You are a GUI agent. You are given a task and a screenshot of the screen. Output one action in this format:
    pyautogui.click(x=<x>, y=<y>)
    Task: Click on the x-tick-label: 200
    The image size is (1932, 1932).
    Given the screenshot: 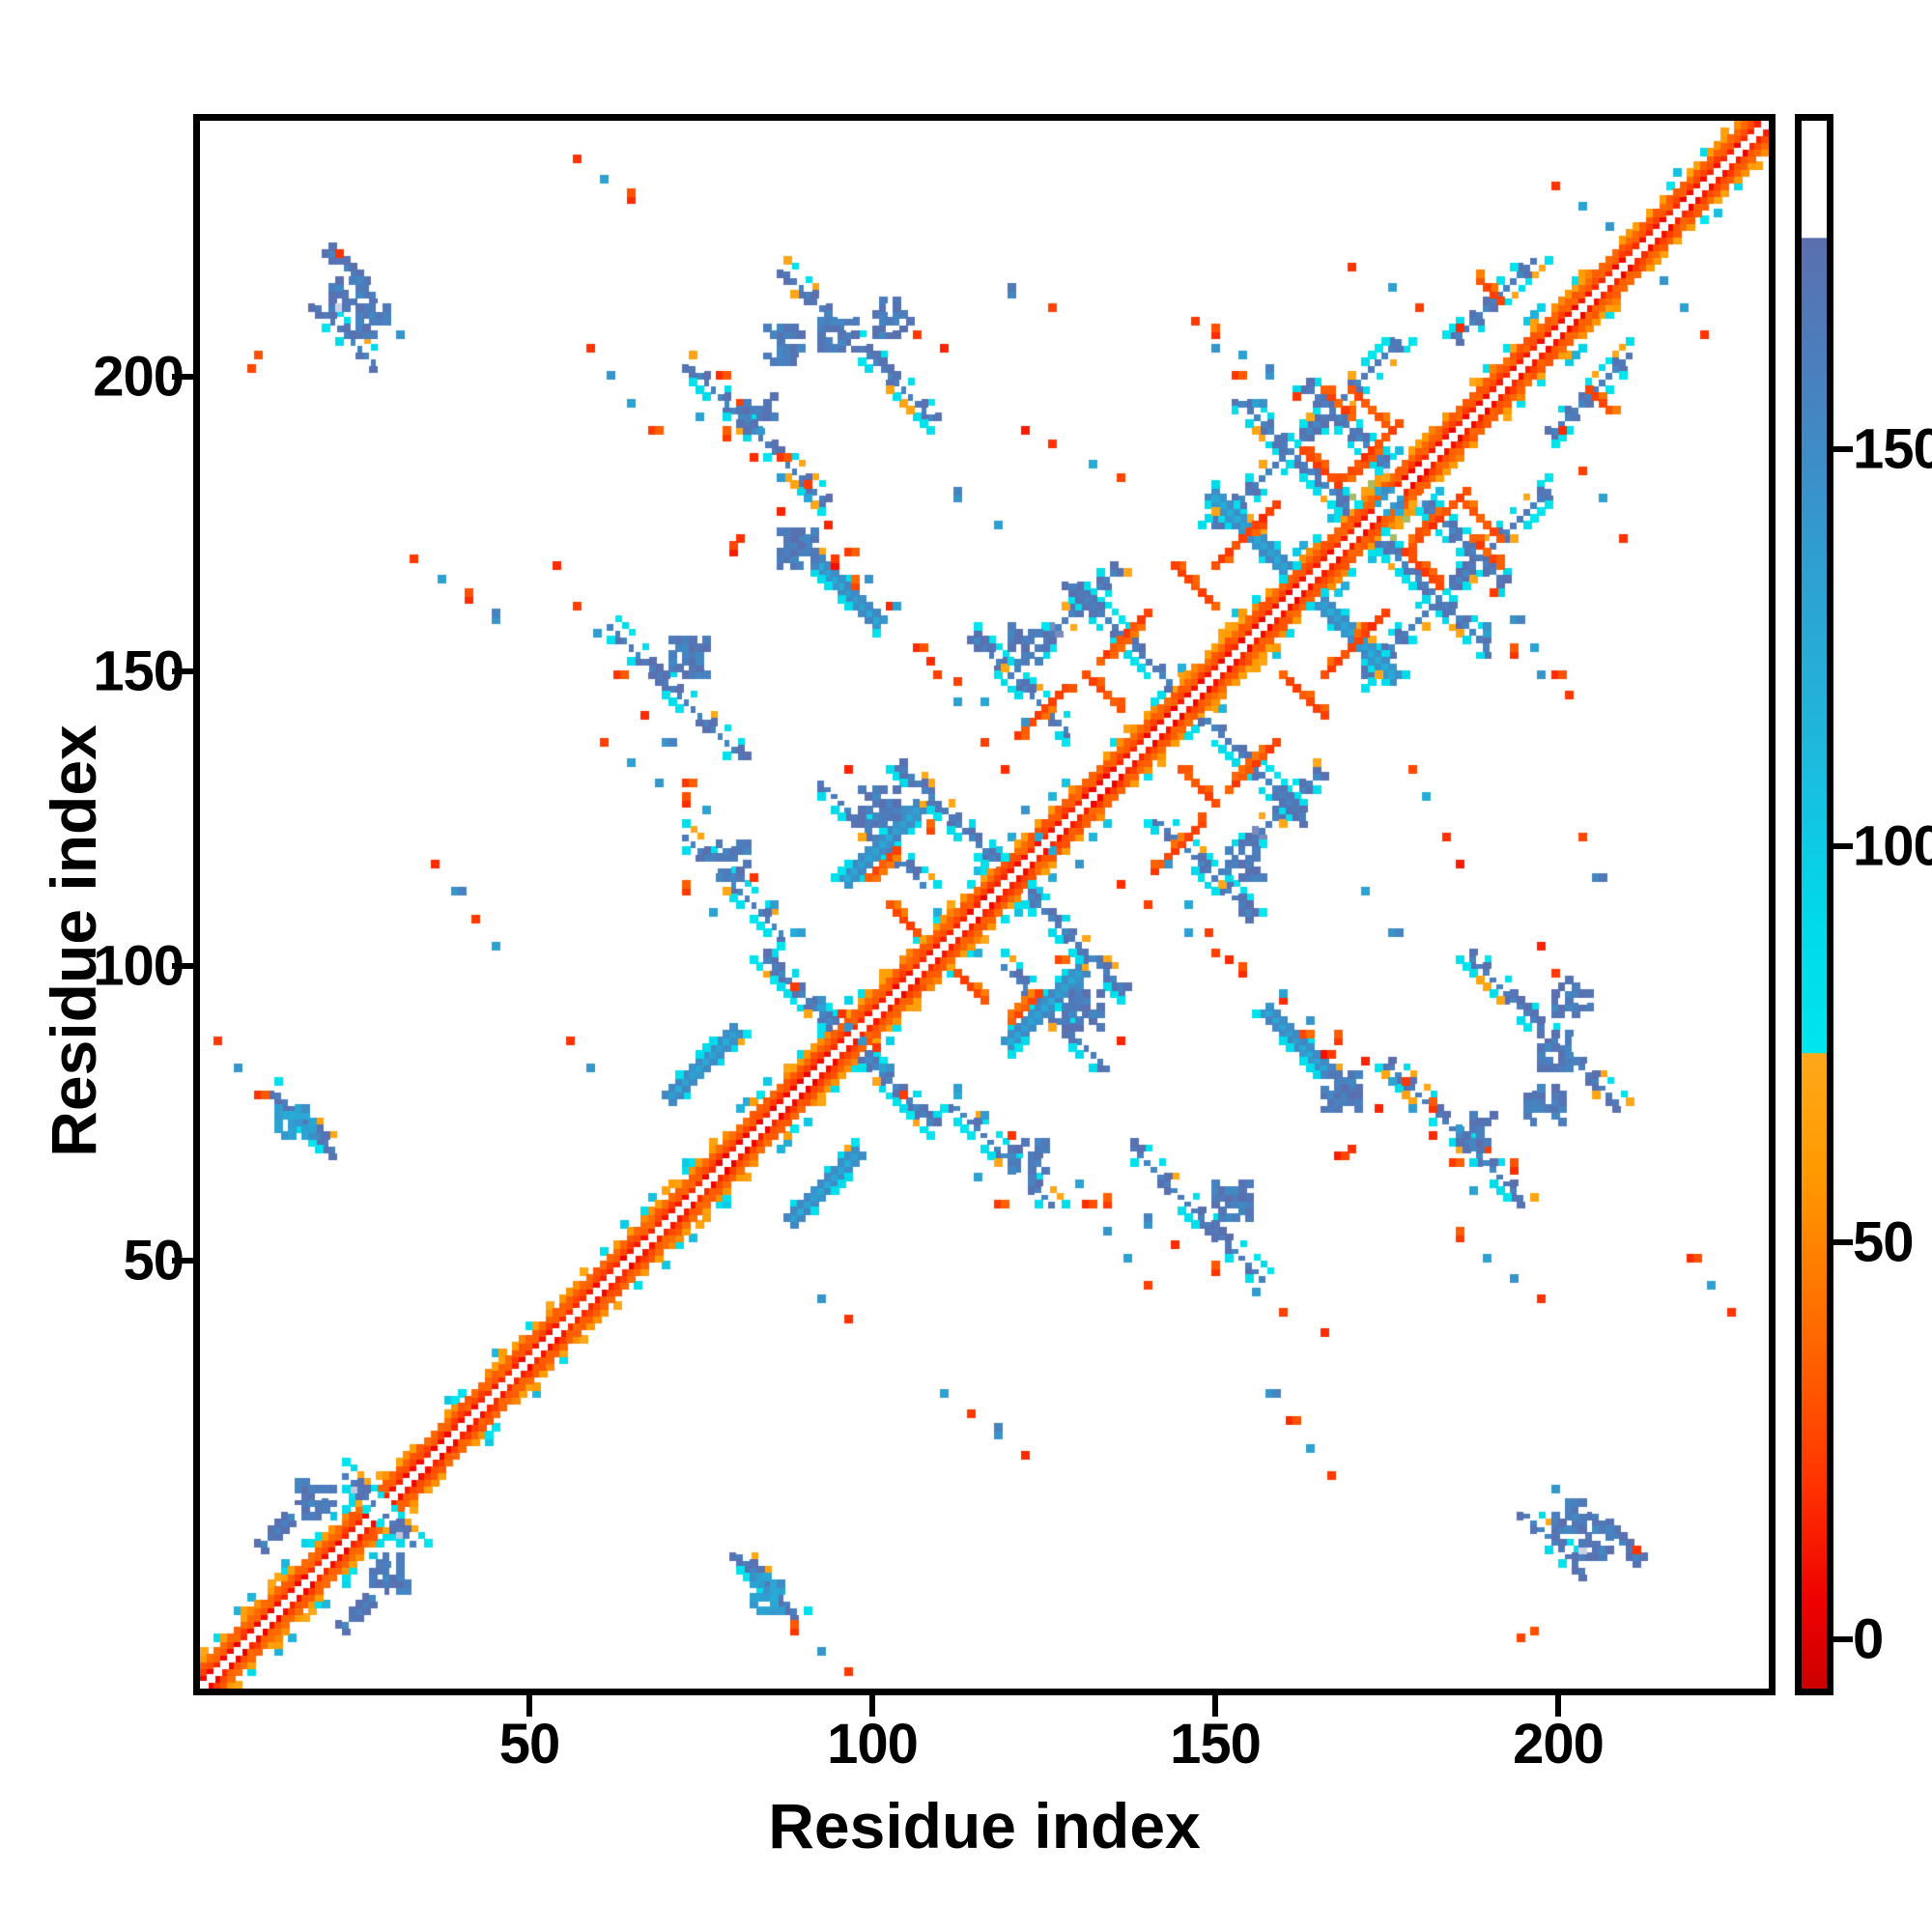 What is the action you would take?
    pyautogui.click(x=1559, y=1744)
    